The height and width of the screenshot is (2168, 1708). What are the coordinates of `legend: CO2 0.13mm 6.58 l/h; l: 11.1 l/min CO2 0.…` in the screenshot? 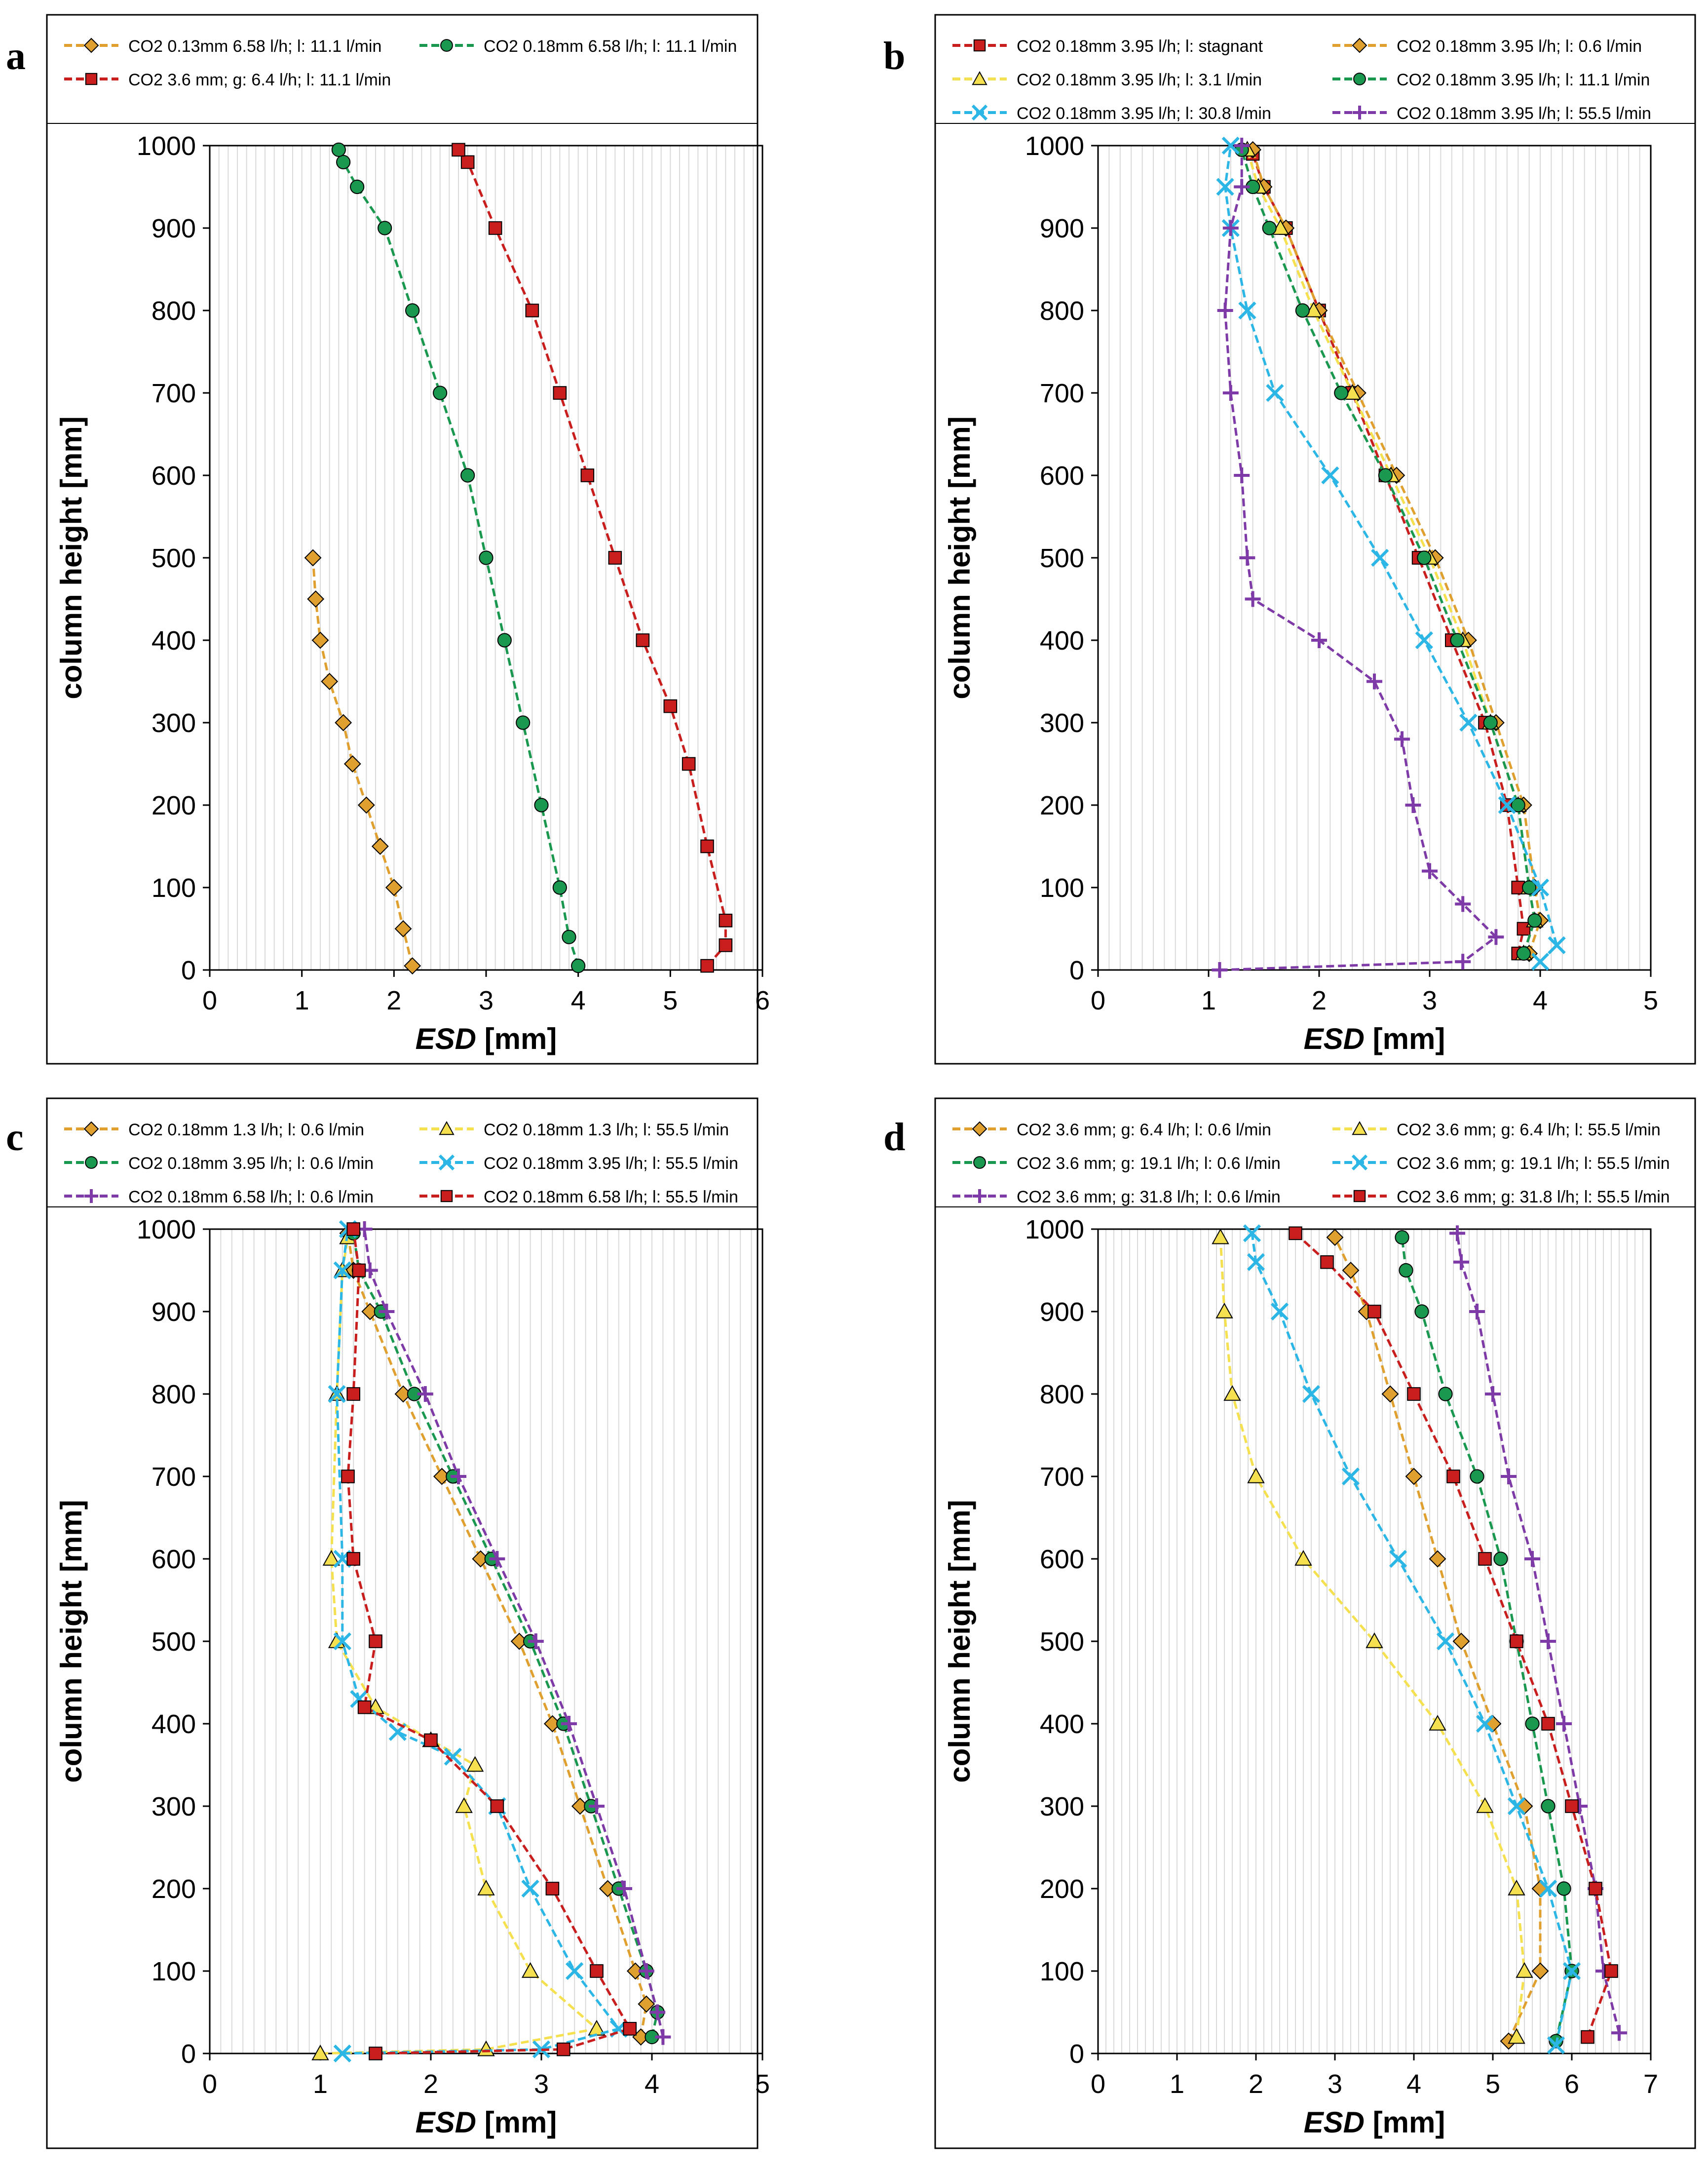 It's located at (400, 63).